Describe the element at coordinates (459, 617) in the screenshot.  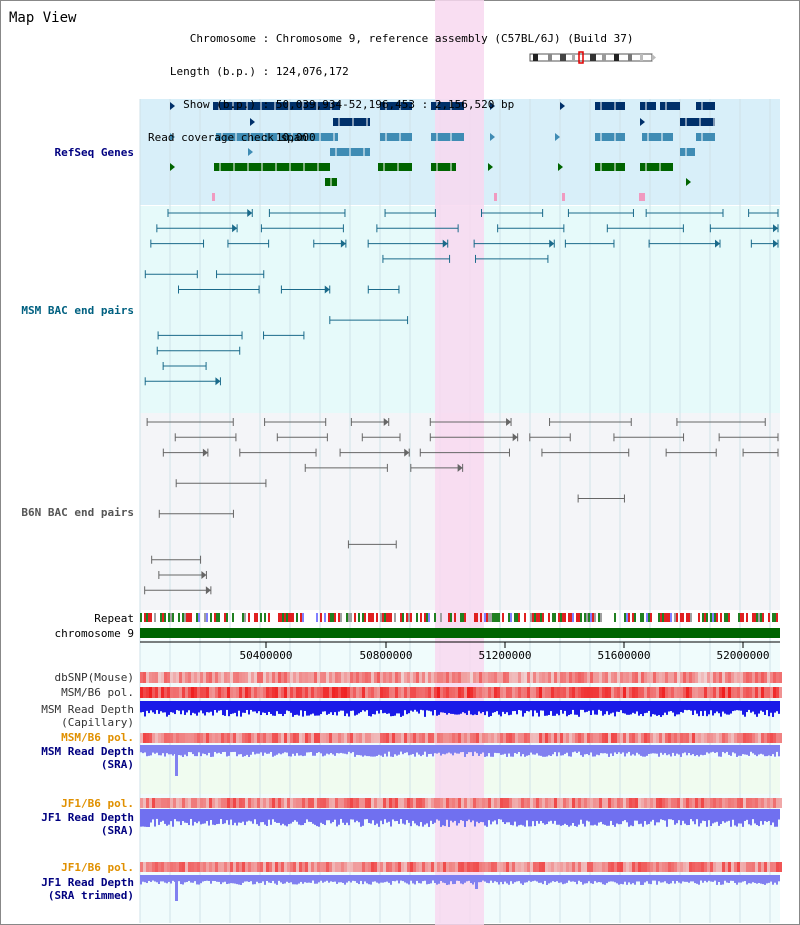
I see `repeat-track` at that location.